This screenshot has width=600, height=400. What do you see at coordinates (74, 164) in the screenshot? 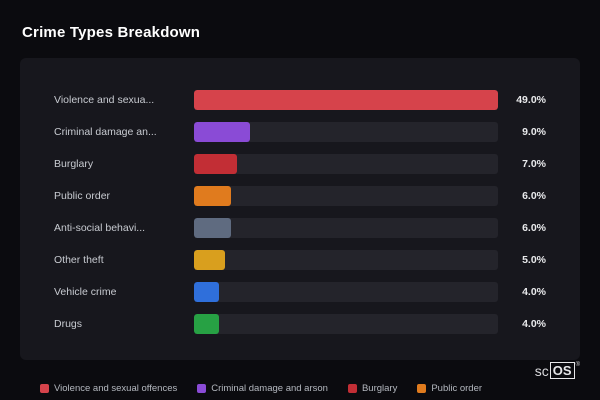
I see `bar-label: Burglary` at bounding box center [74, 164].